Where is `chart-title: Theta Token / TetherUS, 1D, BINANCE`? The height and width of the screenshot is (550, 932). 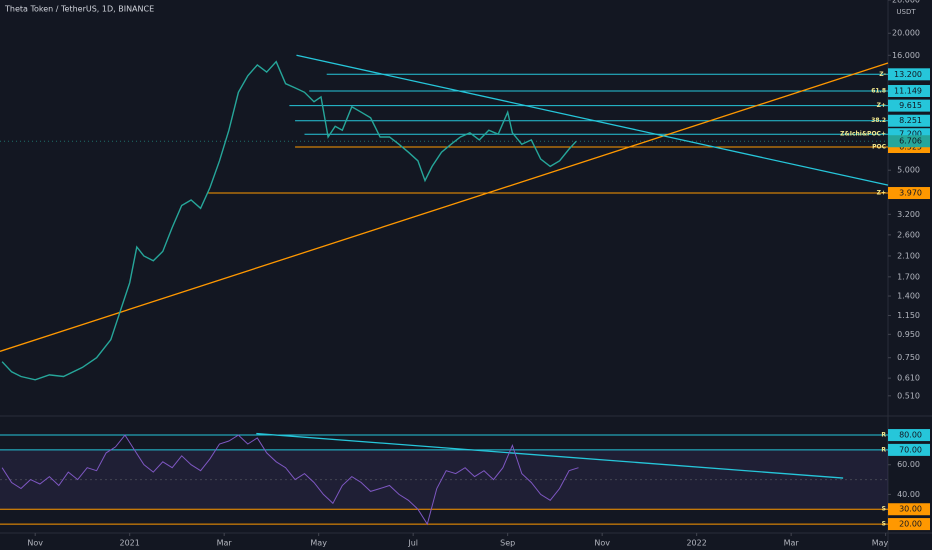
chart-title: Theta Token / TetherUS, 1D, BINANCE is located at coordinates (79, 9).